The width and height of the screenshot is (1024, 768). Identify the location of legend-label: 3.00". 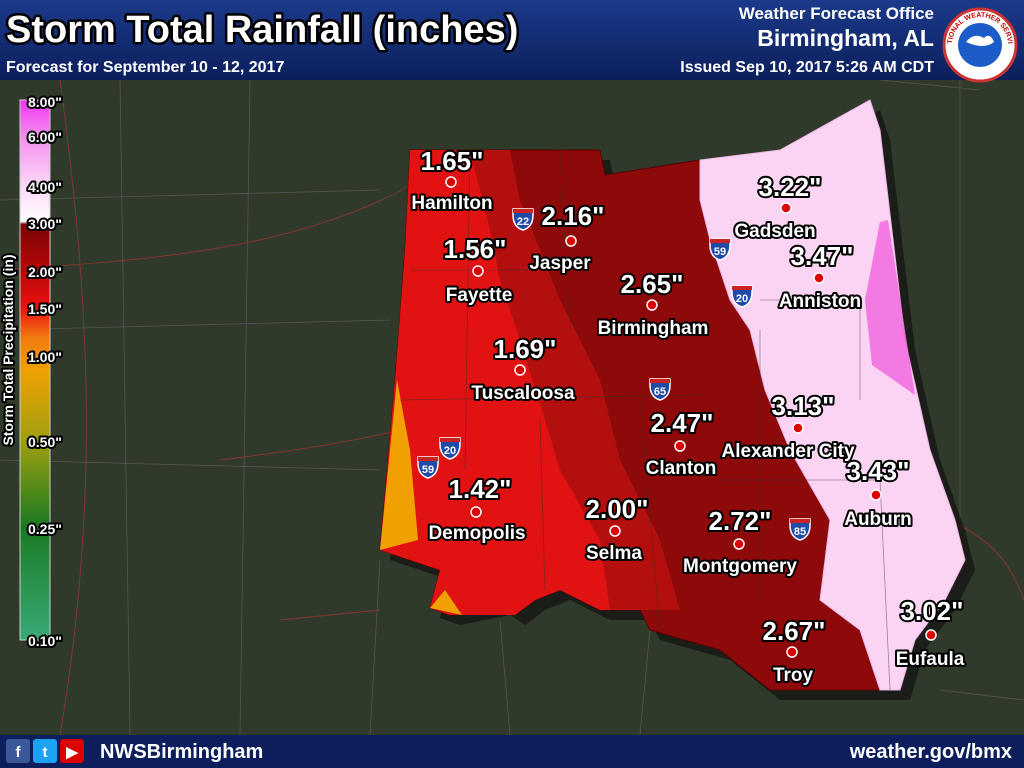
(45, 224).